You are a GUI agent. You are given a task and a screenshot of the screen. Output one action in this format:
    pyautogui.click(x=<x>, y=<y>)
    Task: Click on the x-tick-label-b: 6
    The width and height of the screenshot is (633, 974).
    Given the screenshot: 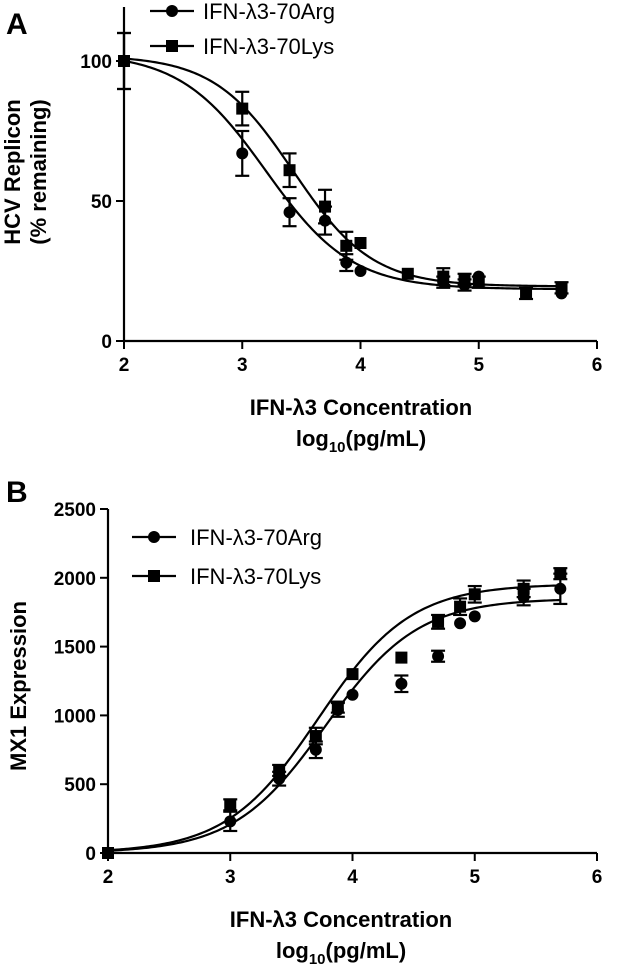 What is the action you would take?
    pyautogui.click(x=597, y=877)
    